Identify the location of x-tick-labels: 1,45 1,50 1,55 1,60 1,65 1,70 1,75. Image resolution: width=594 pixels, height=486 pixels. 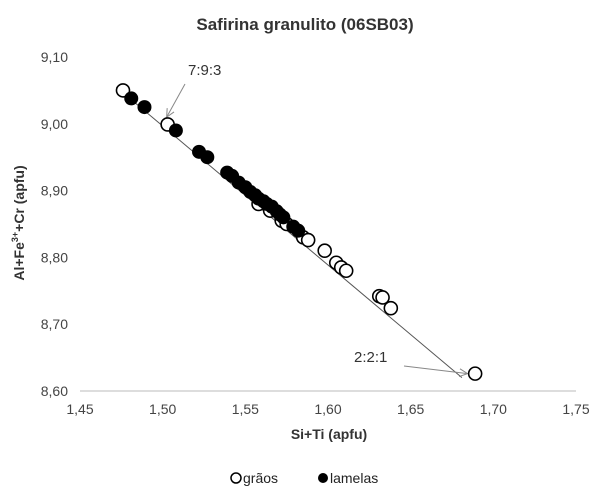
(327, 409).